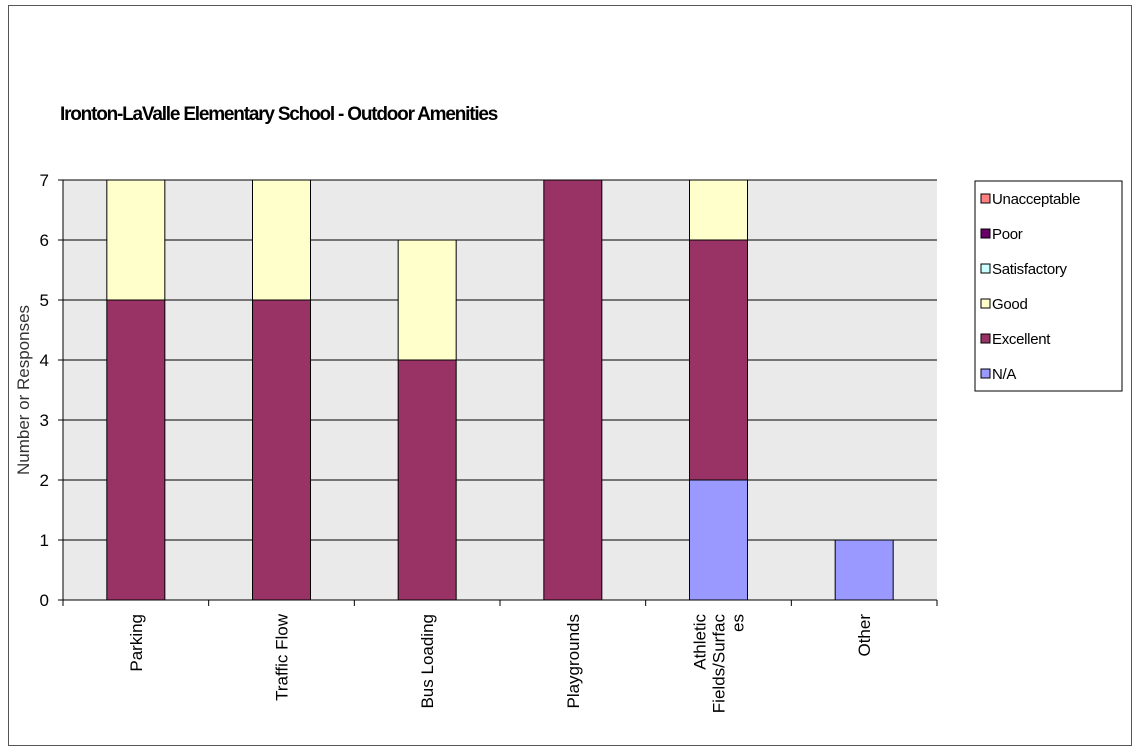 Image resolution: width=1139 pixels, height=753 pixels. I want to click on svg-text: Parking, so click(136, 643).